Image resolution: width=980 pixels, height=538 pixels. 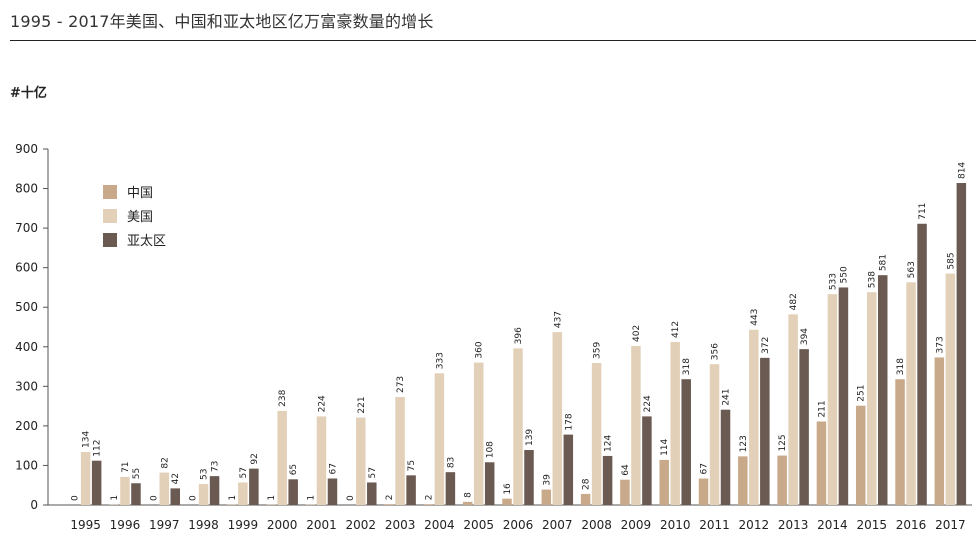 I want to click on title-divider, so click(x=493, y=40).